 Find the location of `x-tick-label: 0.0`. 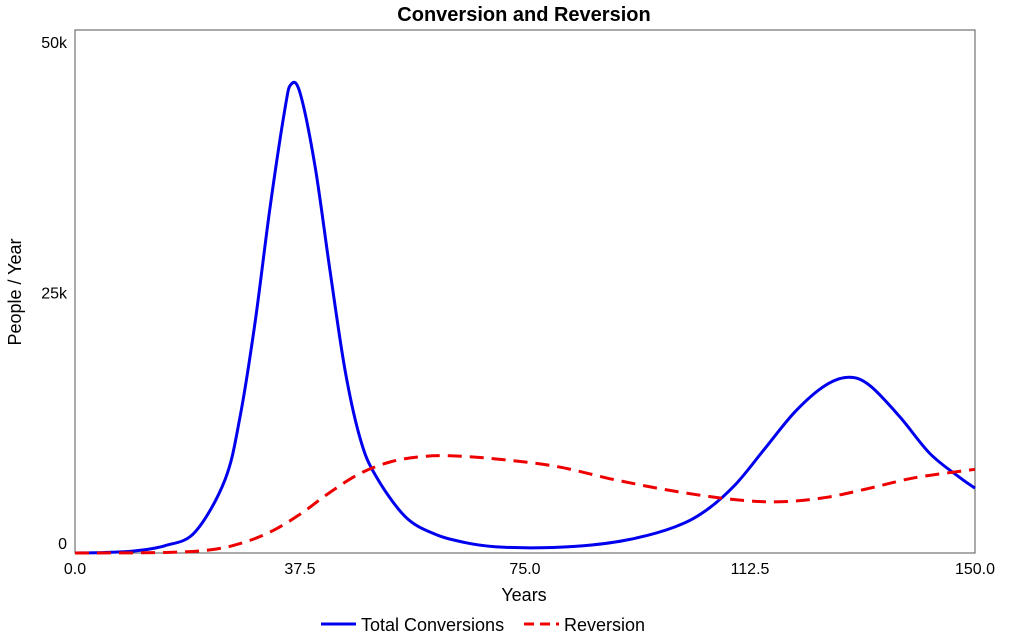

x-tick-label: 0.0 is located at coordinates (75, 569).